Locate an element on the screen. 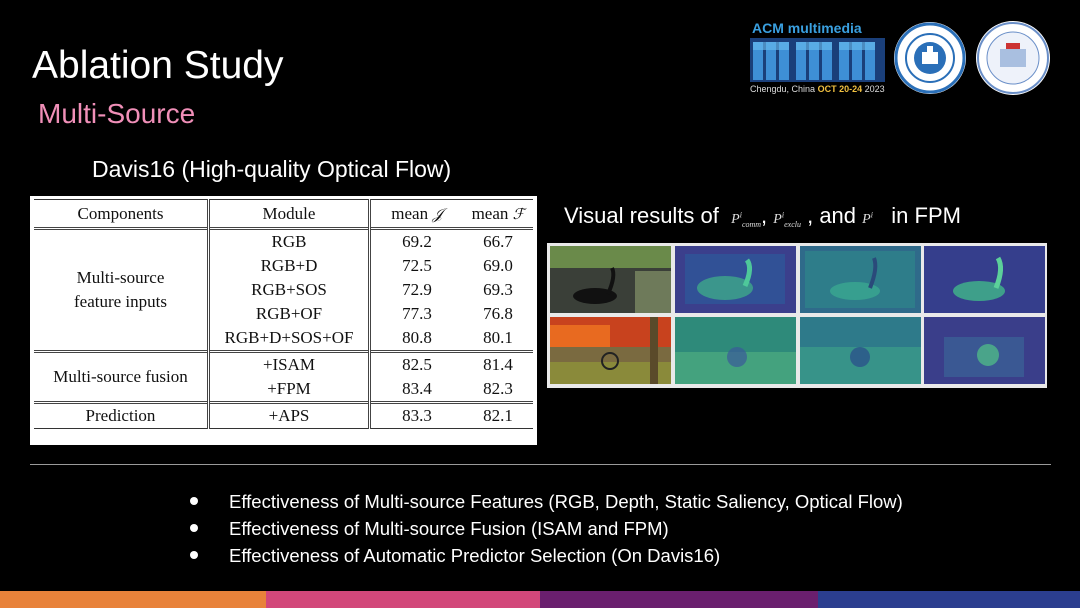  table-row: +FPM 83.4 82.3 is located at coordinates (283, 390).